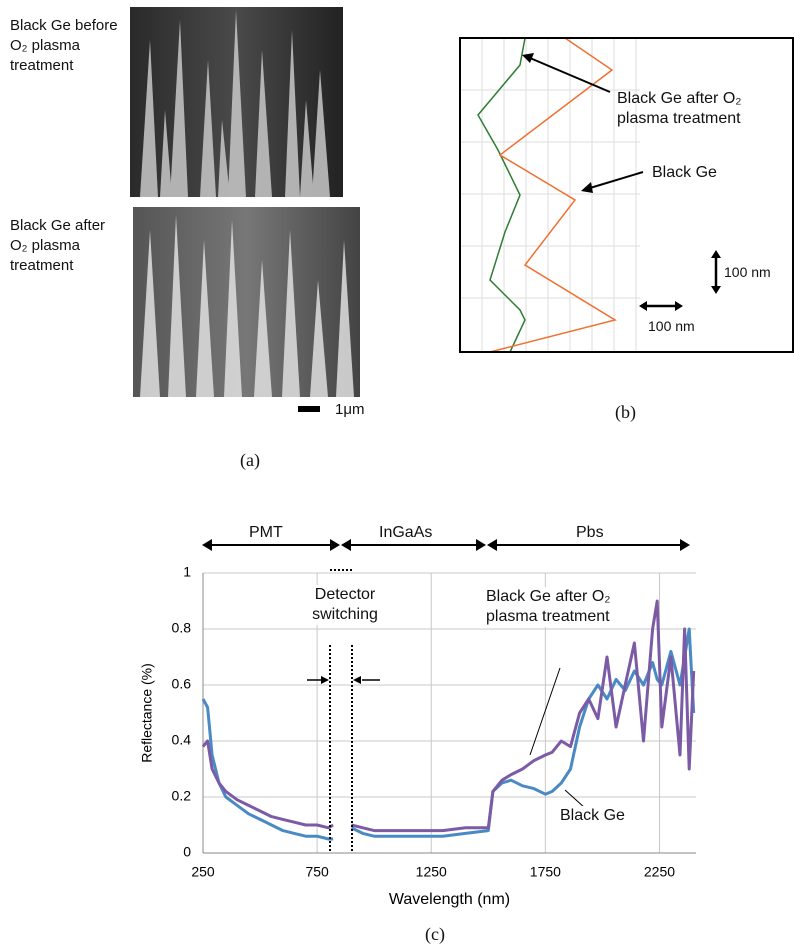 The image size is (794, 950). What do you see at coordinates (187, 572) in the screenshot?
I see `y-tick-label: 1` at bounding box center [187, 572].